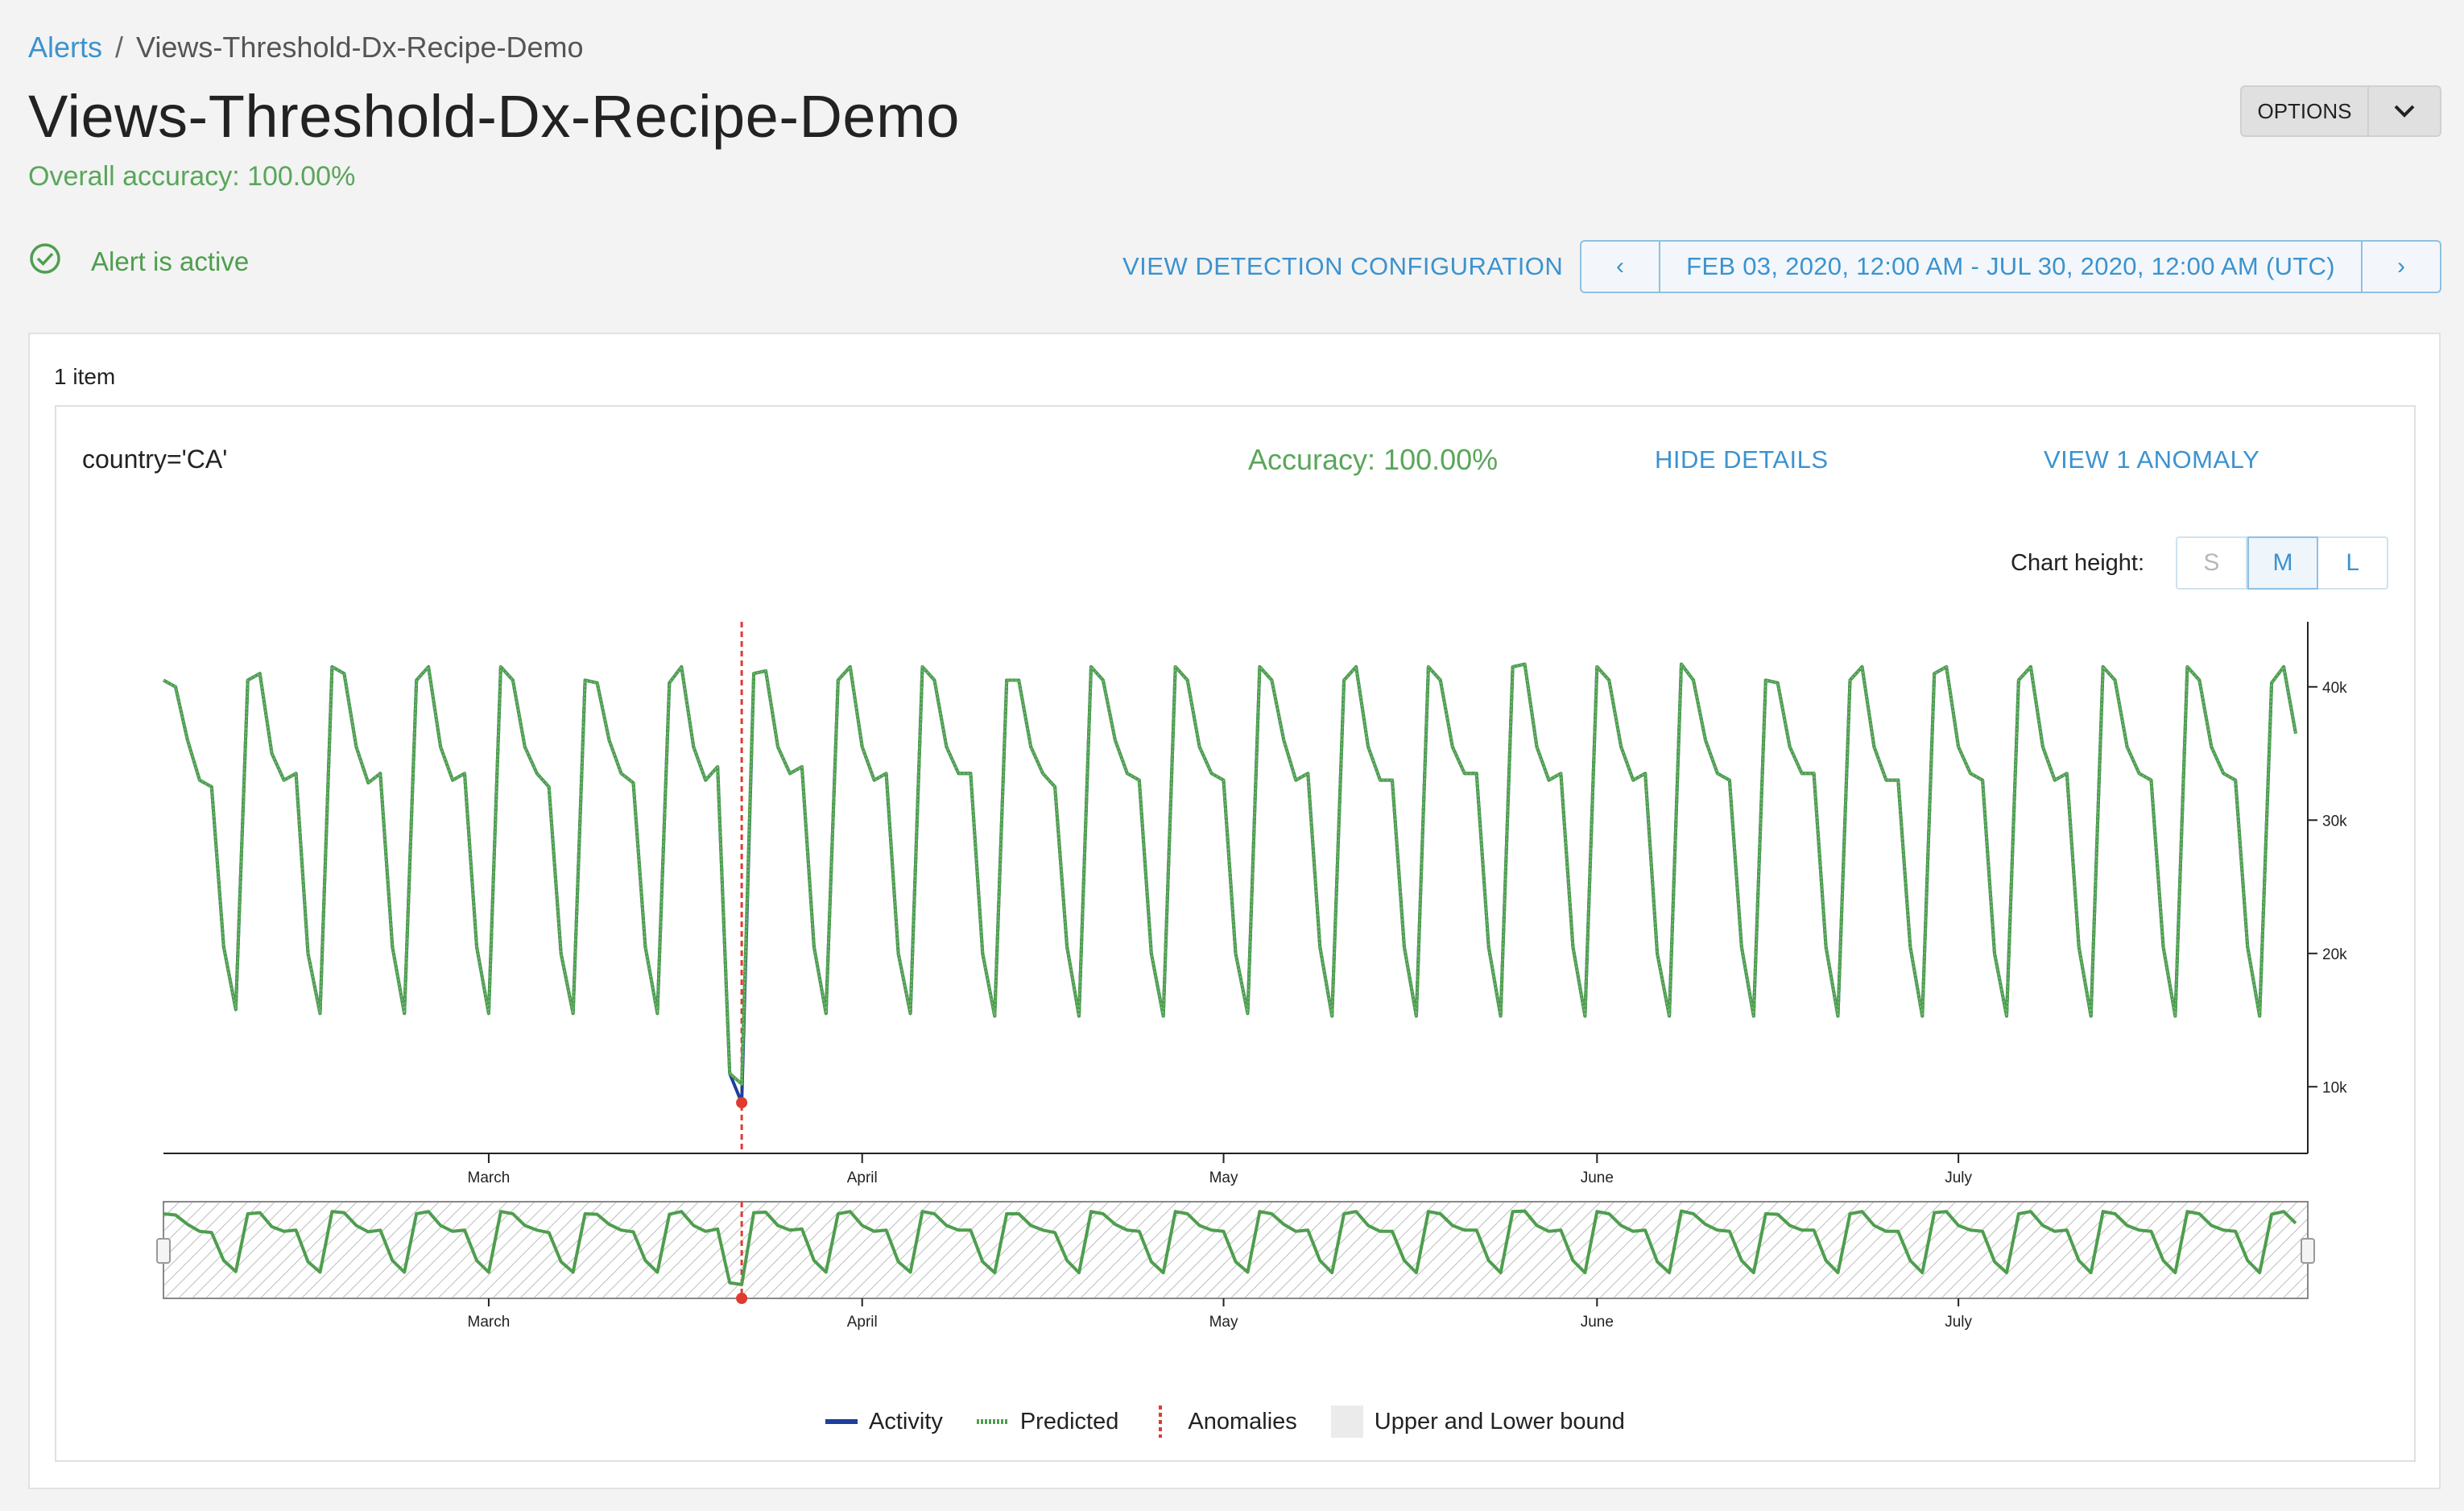  I want to click on next-range-button: ›, so click(2400, 267).